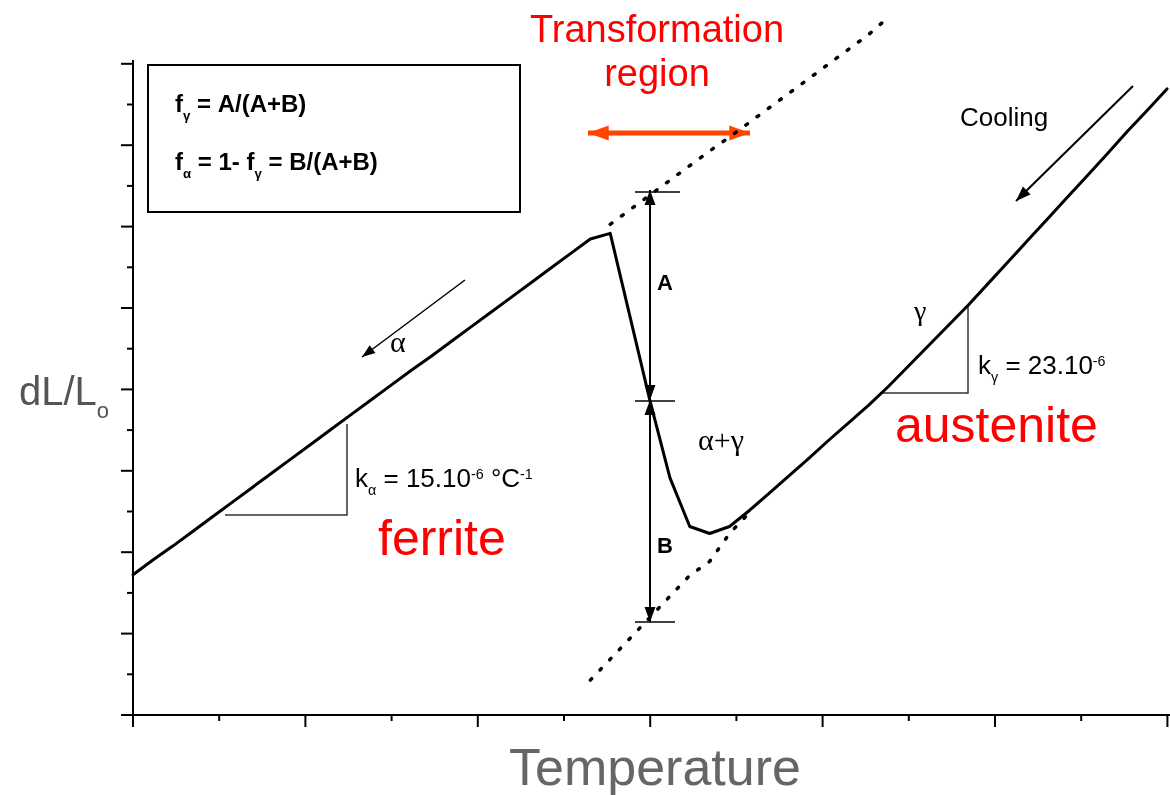 The width and height of the screenshot is (1170, 795). I want to click on annotation: A, so click(665, 282).